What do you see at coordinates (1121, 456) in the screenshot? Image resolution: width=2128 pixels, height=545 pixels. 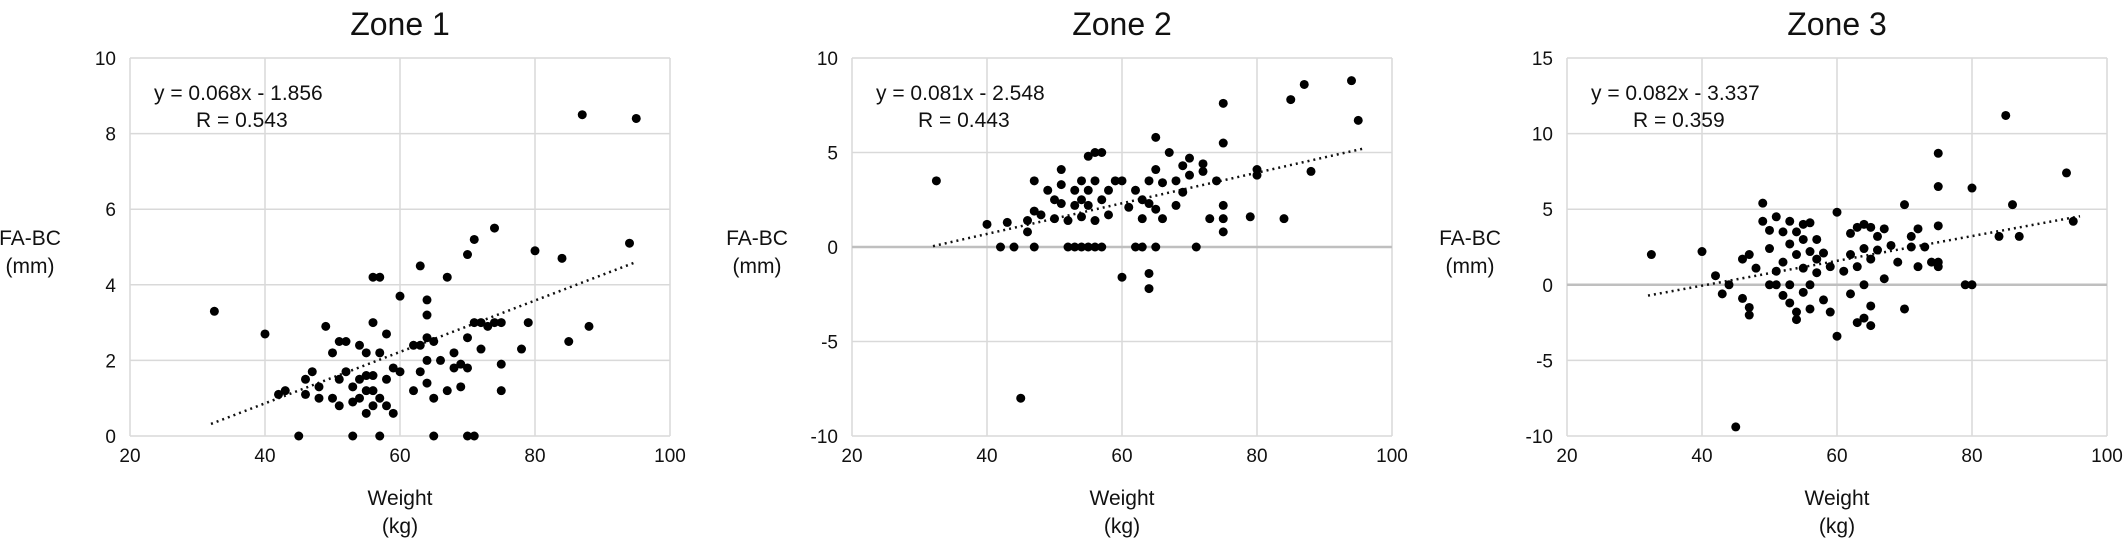 I see `x-tick-label: 60` at bounding box center [1121, 456].